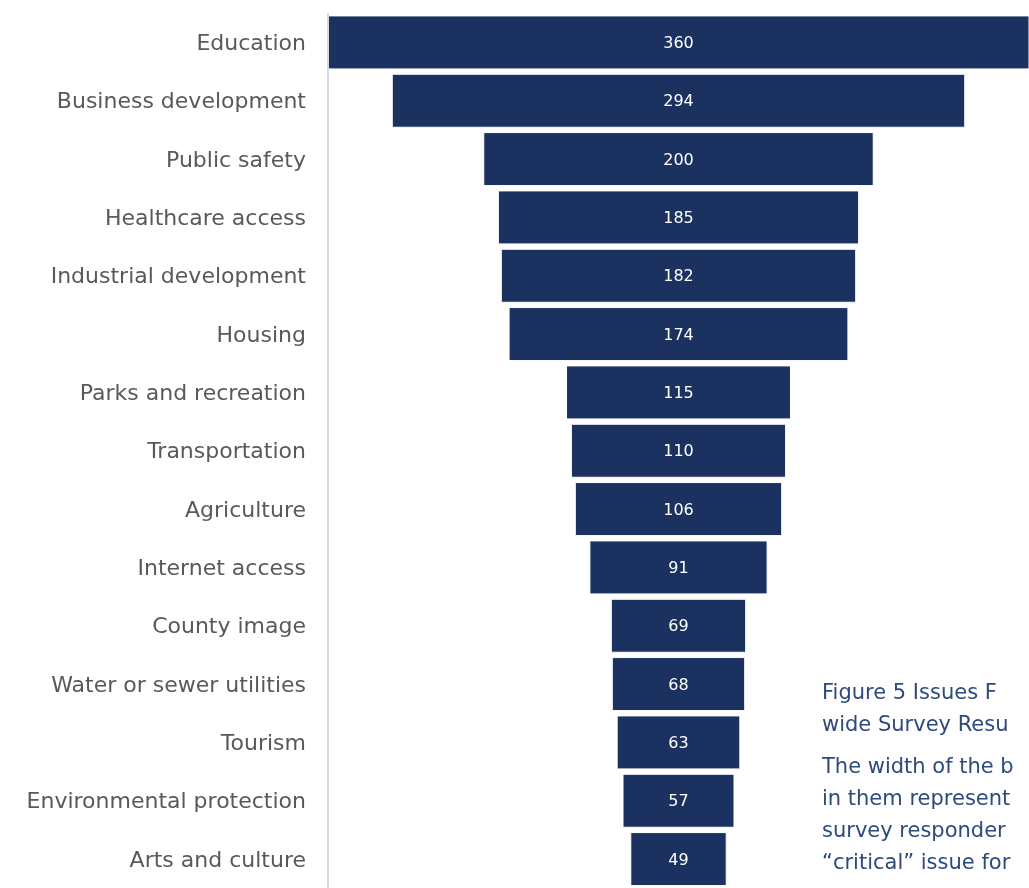  What do you see at coordinates (678, 159) in the screenshot?
I see `data-label: 200` at bounding box center [678, 159].